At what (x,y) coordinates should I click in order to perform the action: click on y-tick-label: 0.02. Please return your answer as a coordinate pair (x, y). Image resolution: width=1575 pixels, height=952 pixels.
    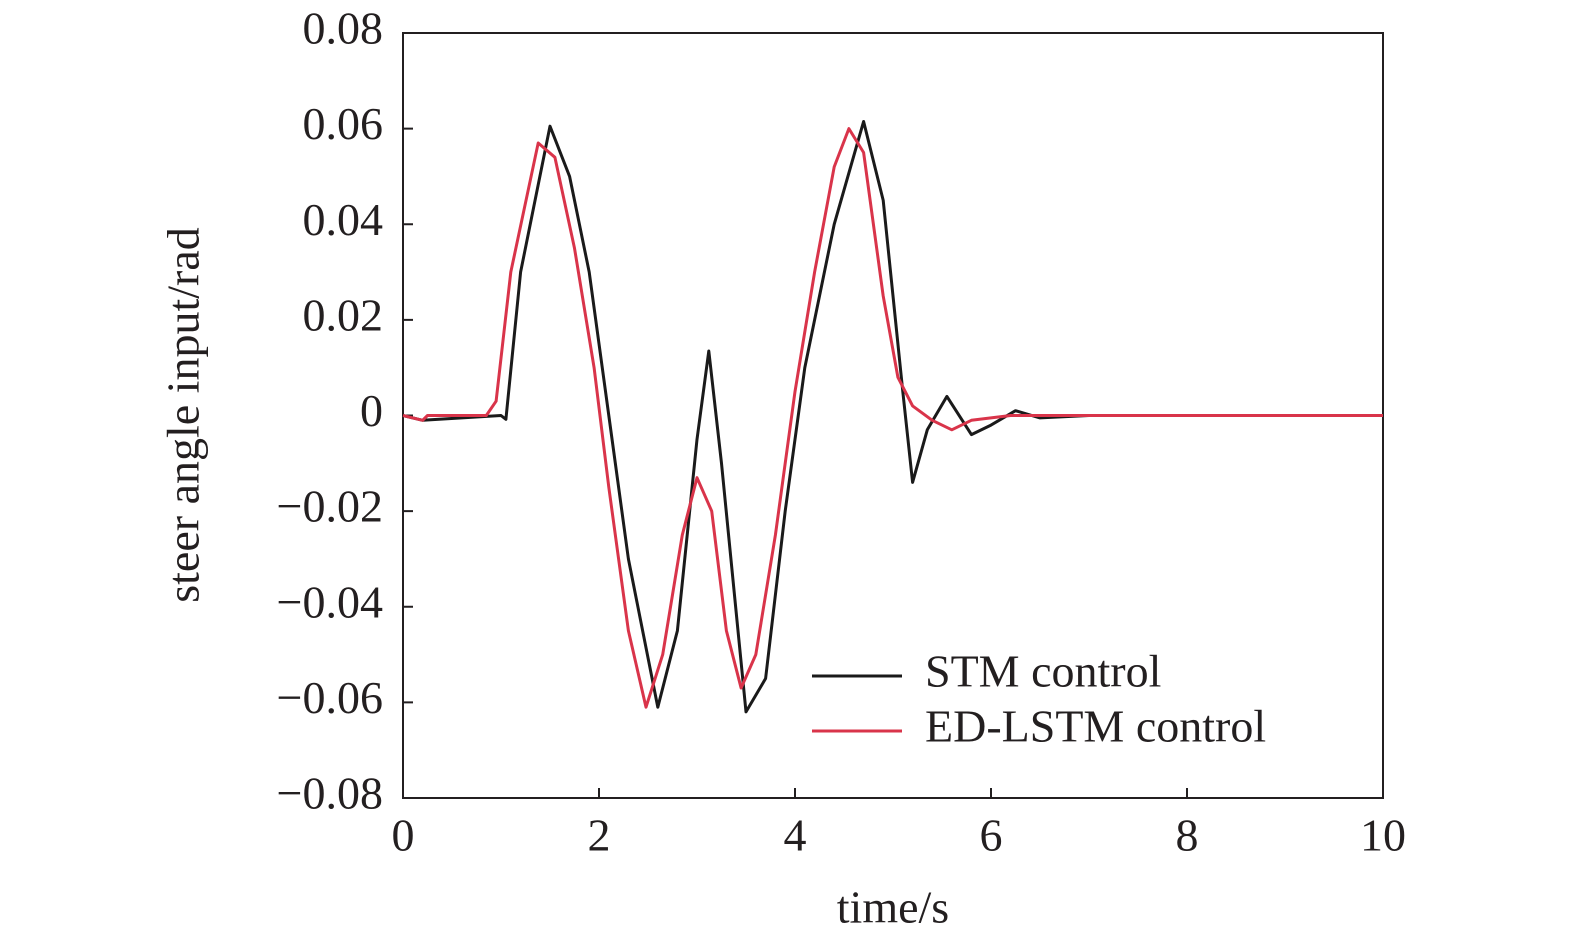
    Looking at the image, I should click on (343, 314).